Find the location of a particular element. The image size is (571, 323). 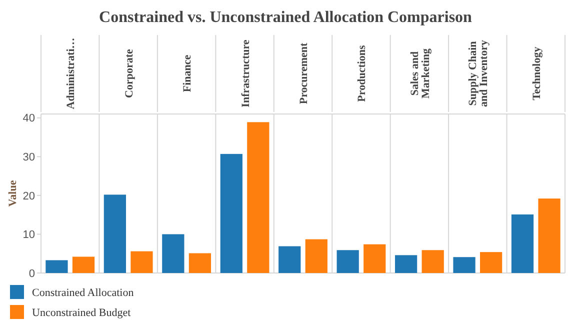

x-tick-label: Sales and Marketing is located at coordinates (420, 73).